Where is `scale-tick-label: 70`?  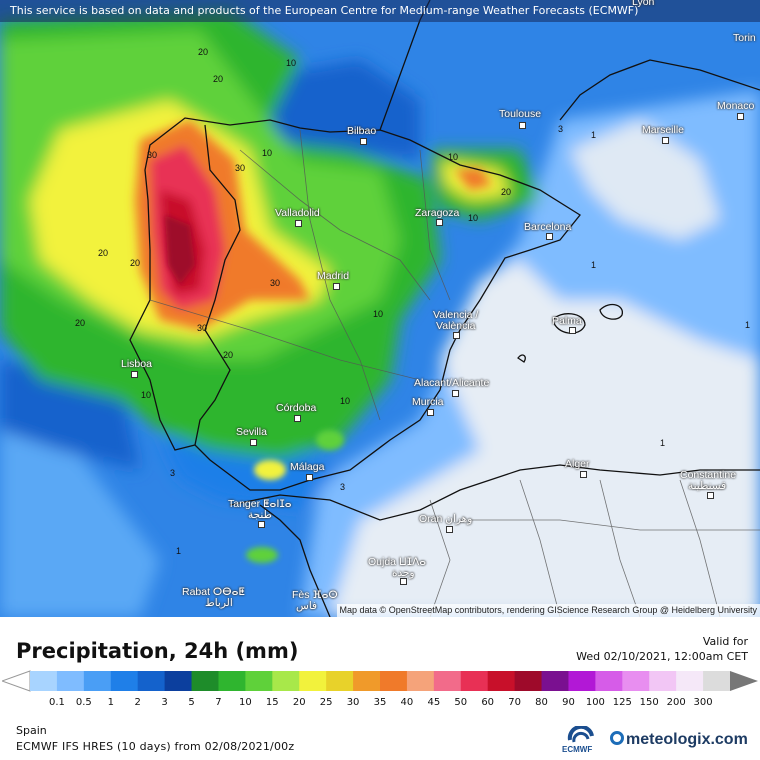
scale-tick-label: 70 is located at coordinates (514, 702).